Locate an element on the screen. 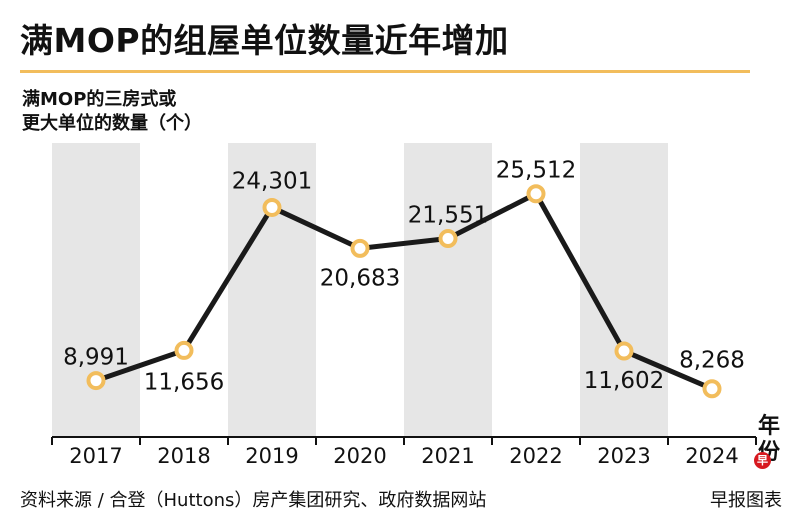  x-tick-label-2023: 2023 is located at coordinates (623, 456).